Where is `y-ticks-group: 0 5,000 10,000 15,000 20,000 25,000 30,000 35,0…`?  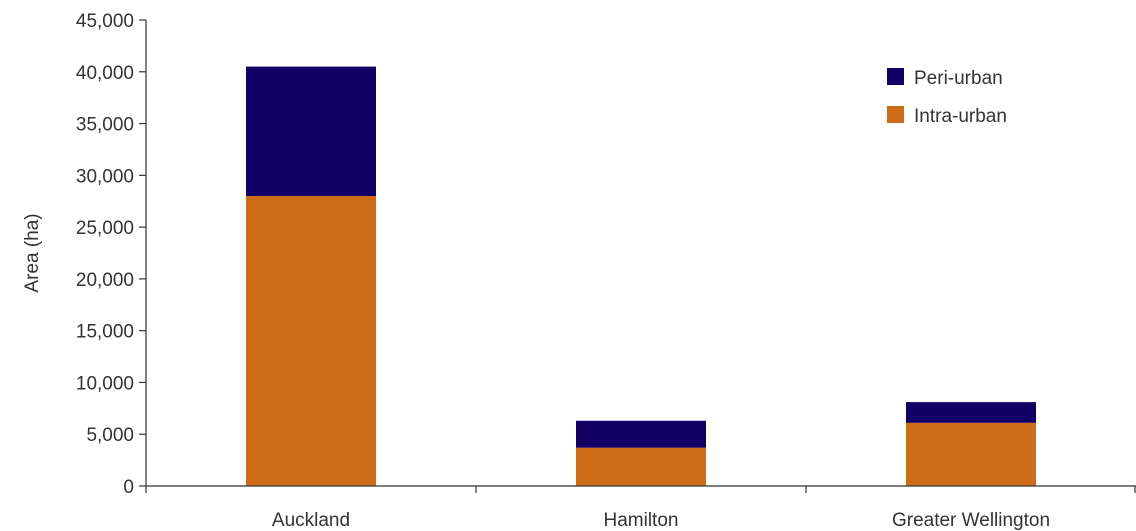 y-ticks-group: 0 5,000 10,000 15,000 20,000 25,000 30,000 35,0… is located at coordinates (111, 254).